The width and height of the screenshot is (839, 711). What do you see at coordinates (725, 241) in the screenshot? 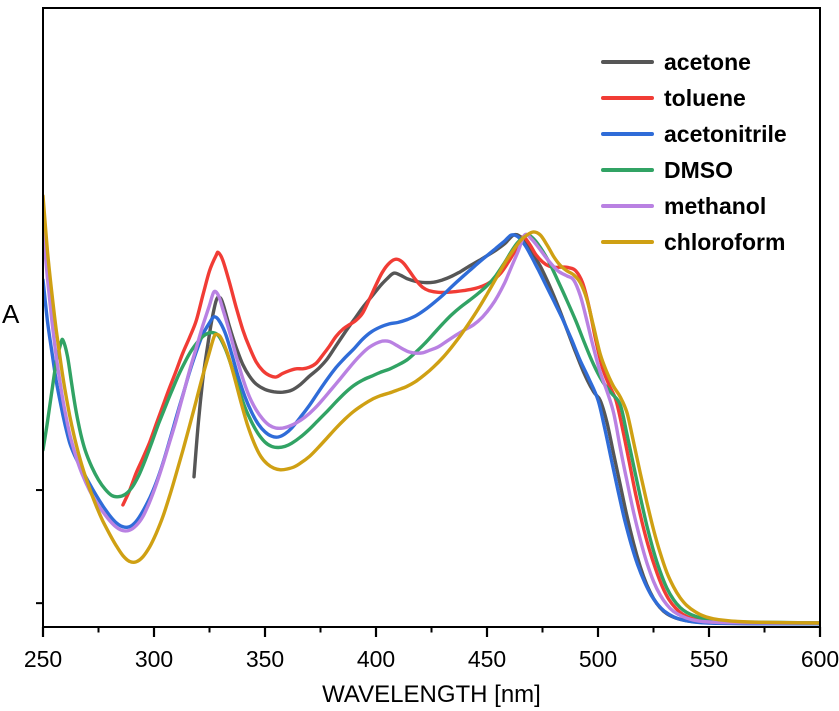
I see `legend-item-label: chloroform` at bounding box center [725, 241].